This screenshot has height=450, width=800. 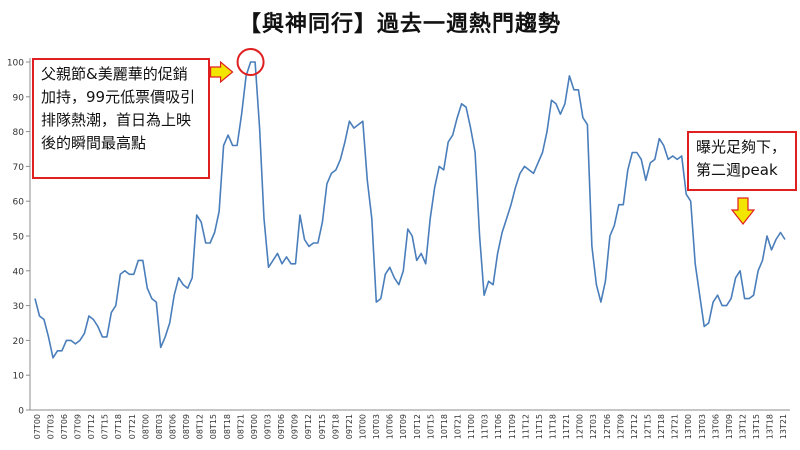 I want to click on annotation-1-line-4: 後的瞬間最高點, so click(x=94, y=143).